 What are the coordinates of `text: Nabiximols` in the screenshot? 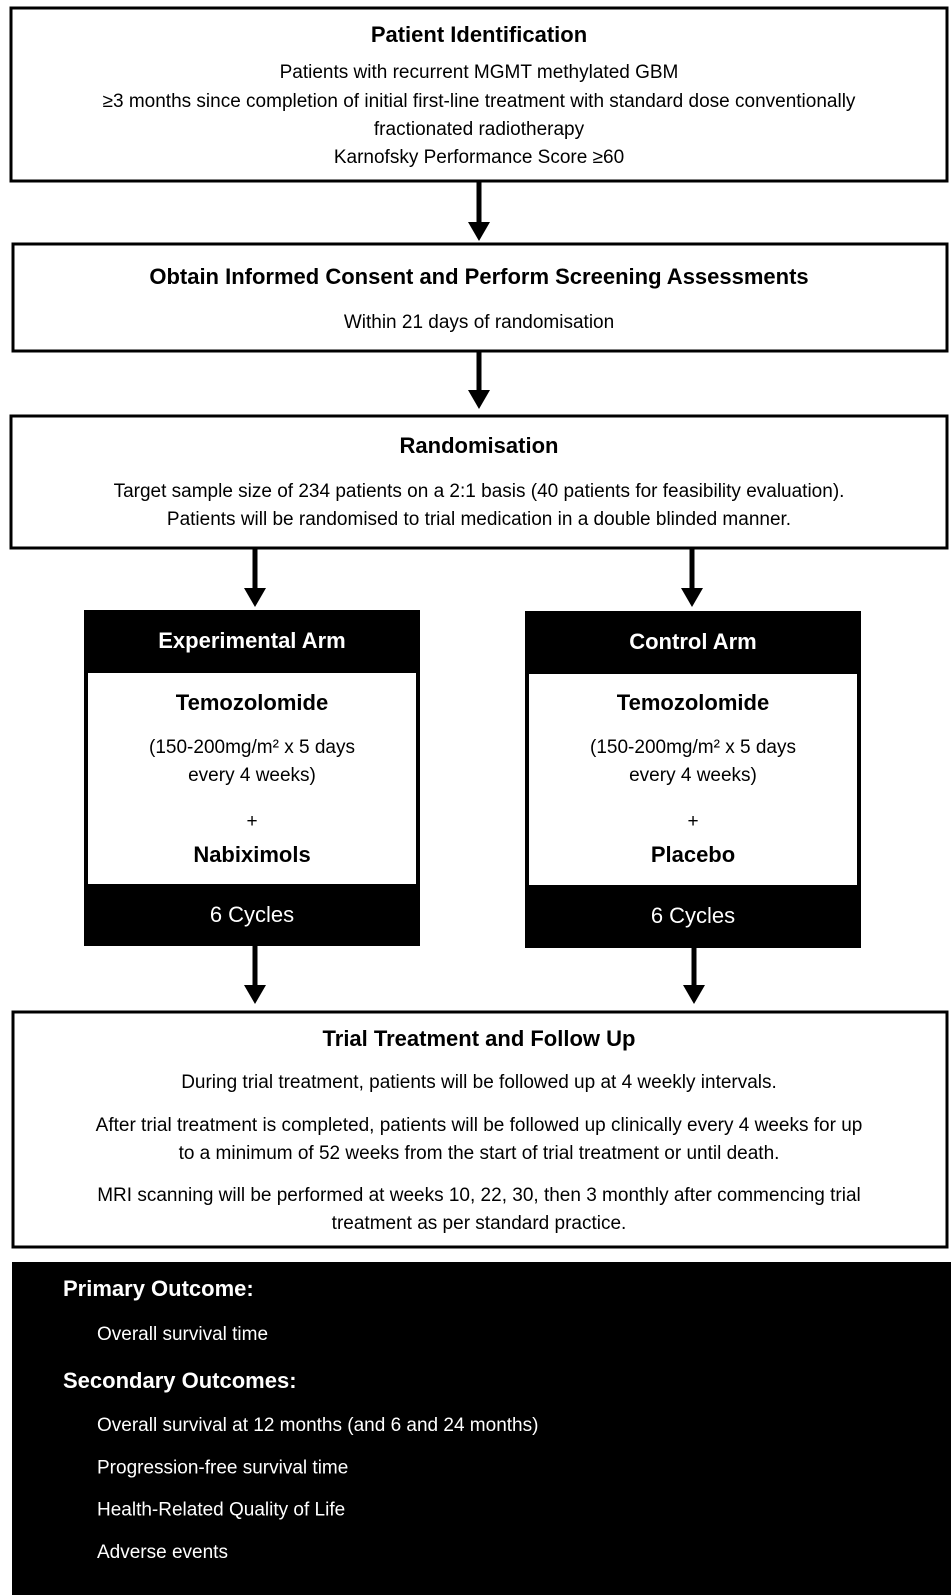 It's located at (251, 854).